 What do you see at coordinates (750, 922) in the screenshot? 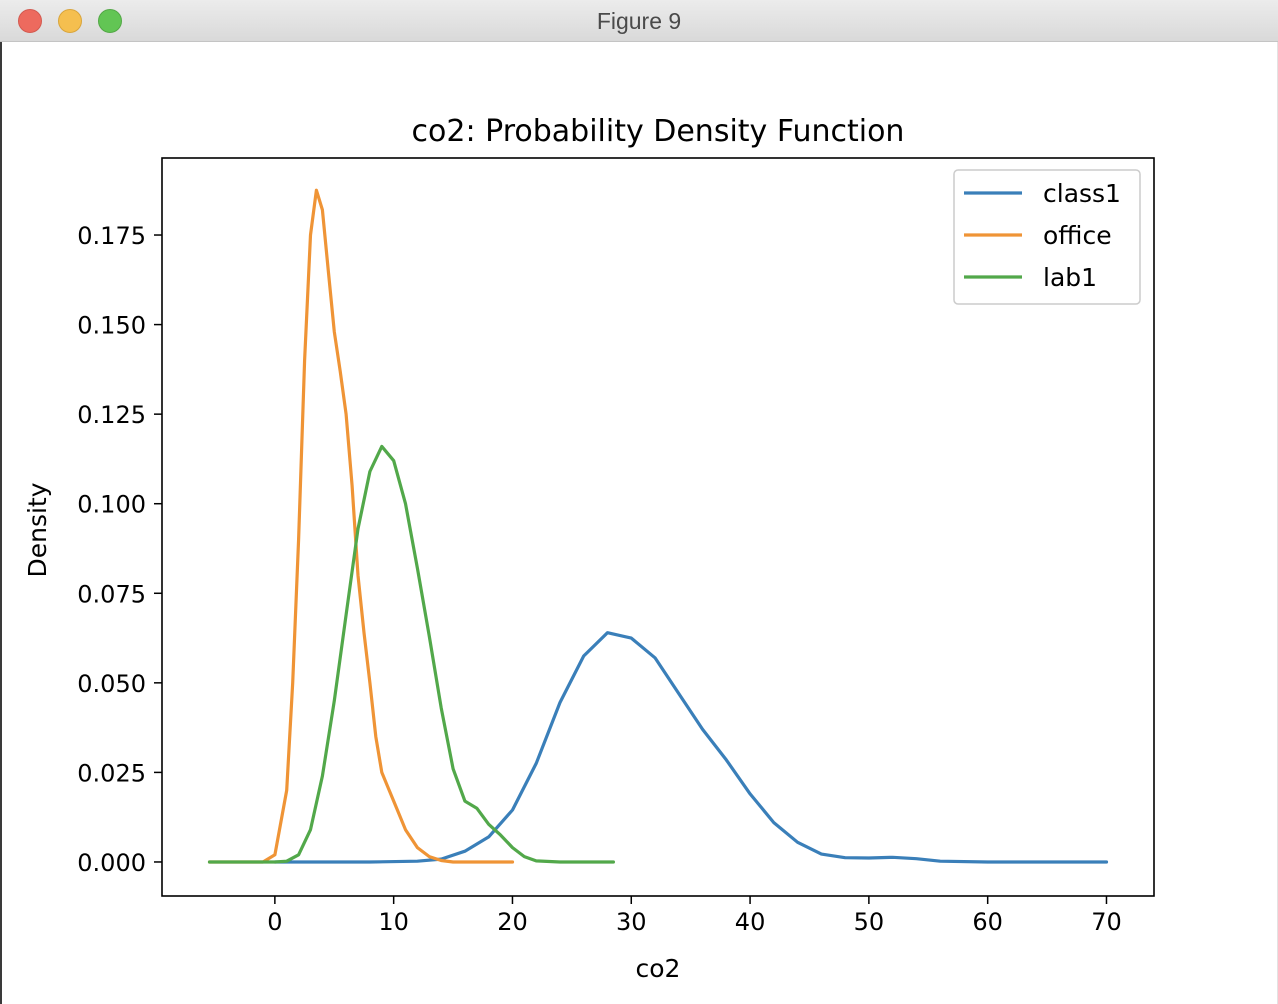
I see `x-tick-label: 40` at bounding box center [750, 922].